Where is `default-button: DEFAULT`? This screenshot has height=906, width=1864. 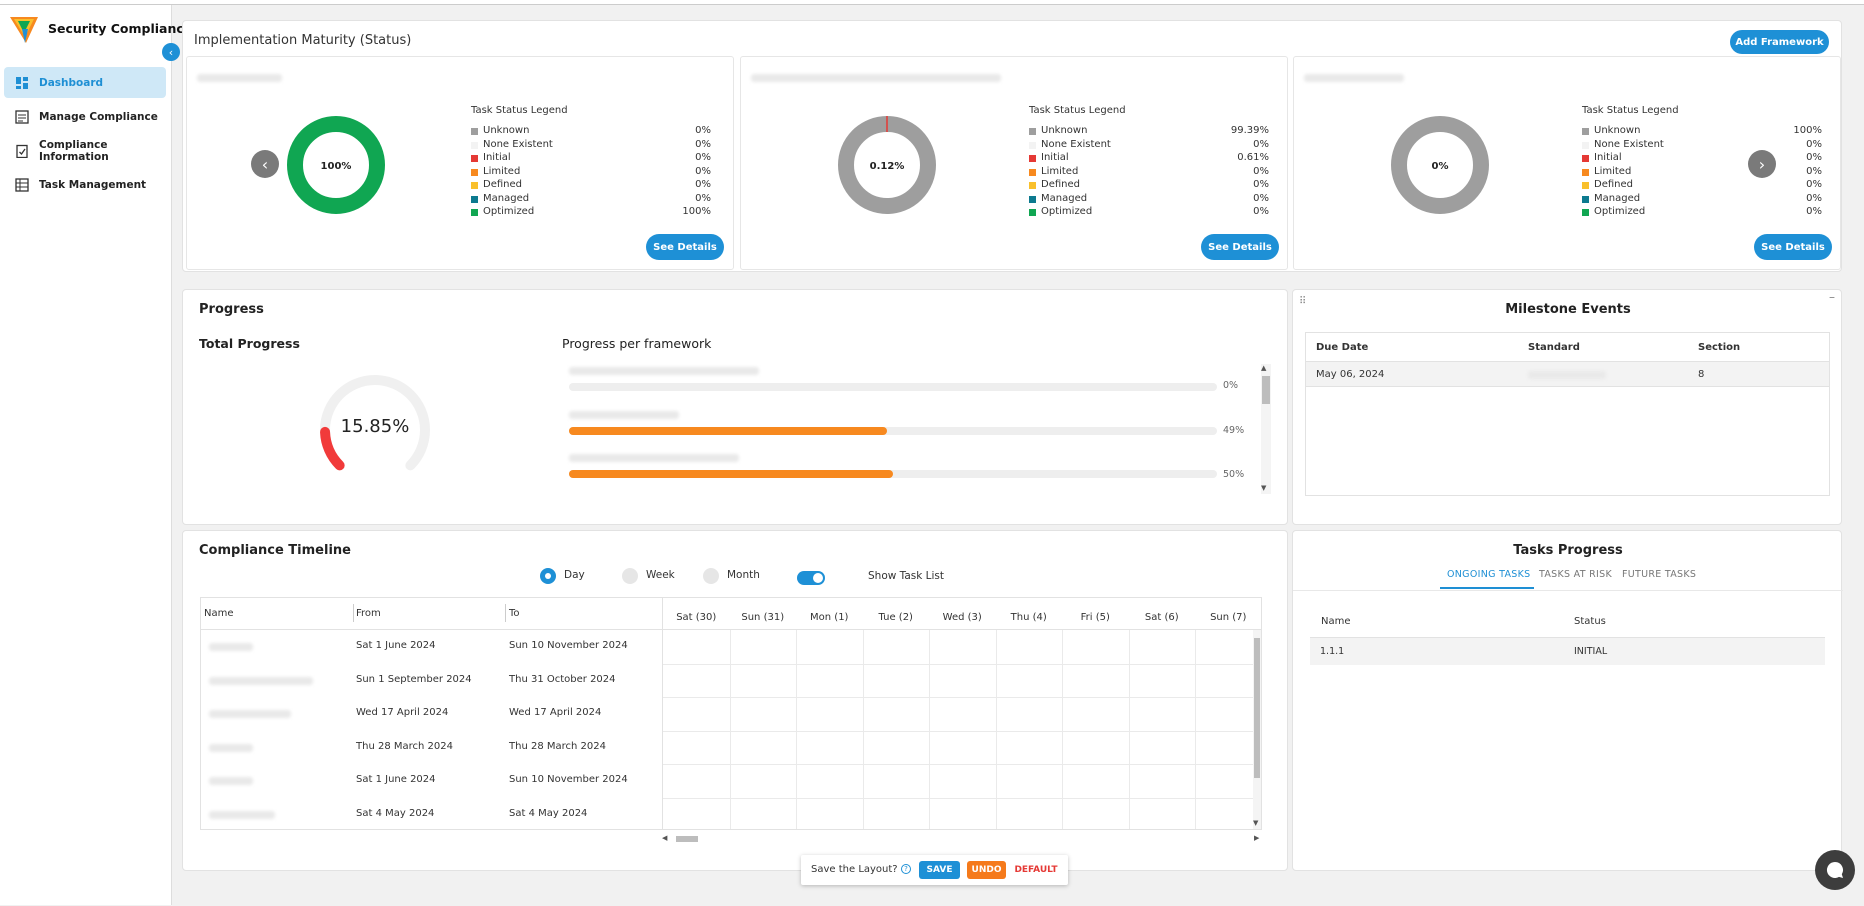 default-button: DEFAULT is located at coordinates (1036, 870).